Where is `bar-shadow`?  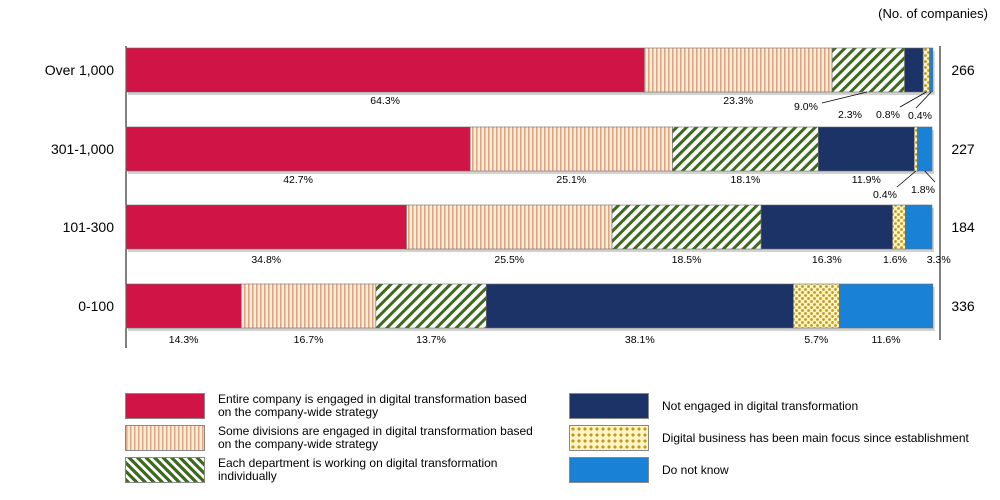 bar-shadow is located at coordinates (933, 73).